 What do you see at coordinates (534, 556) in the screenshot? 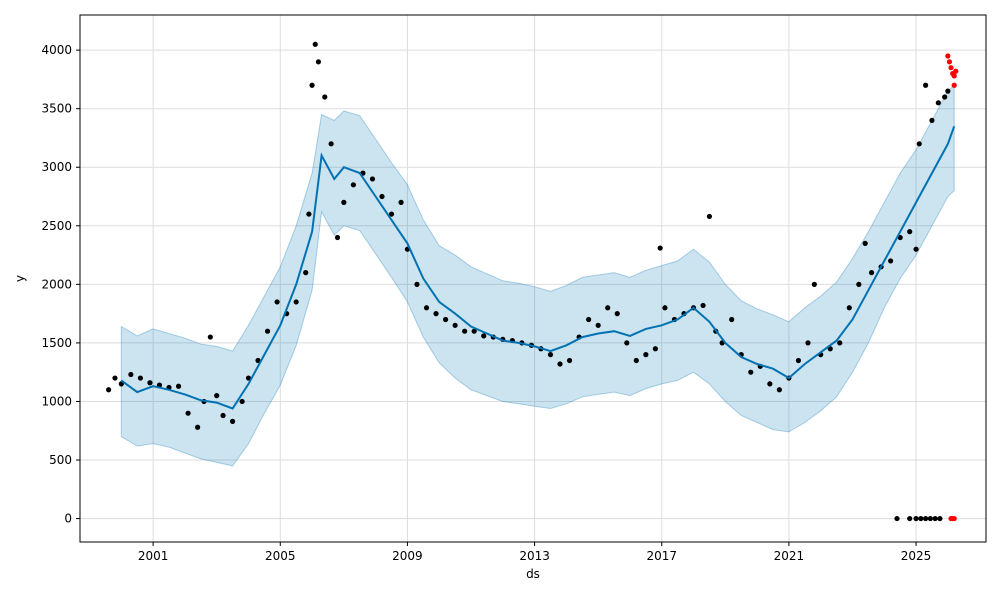
I see `x-tick-label: 2013` at bounding box center [534, 556].